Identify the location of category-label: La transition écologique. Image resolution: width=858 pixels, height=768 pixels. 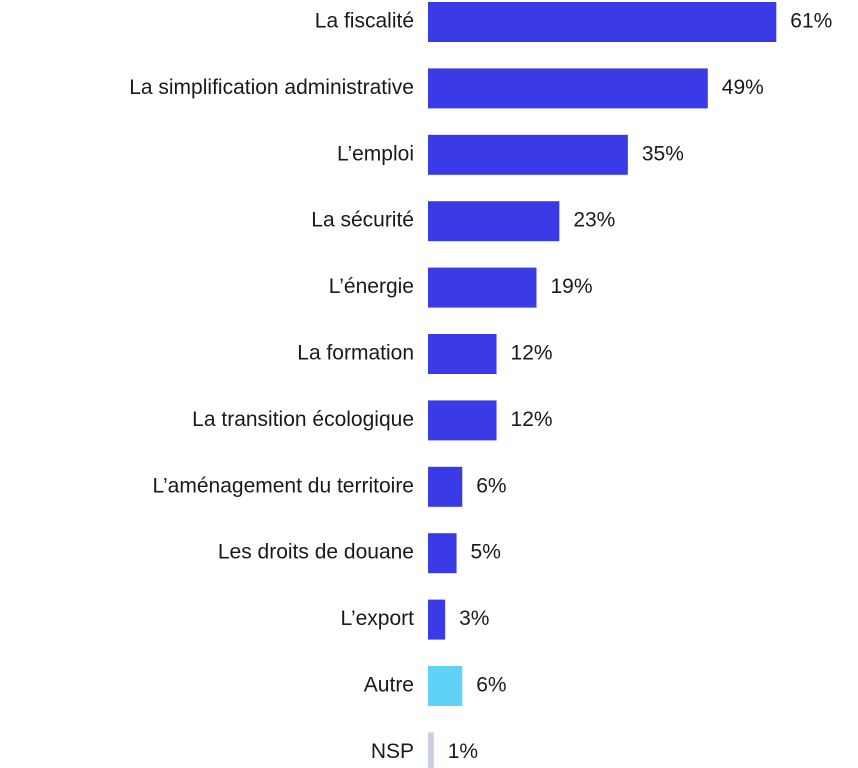
(303, 419).